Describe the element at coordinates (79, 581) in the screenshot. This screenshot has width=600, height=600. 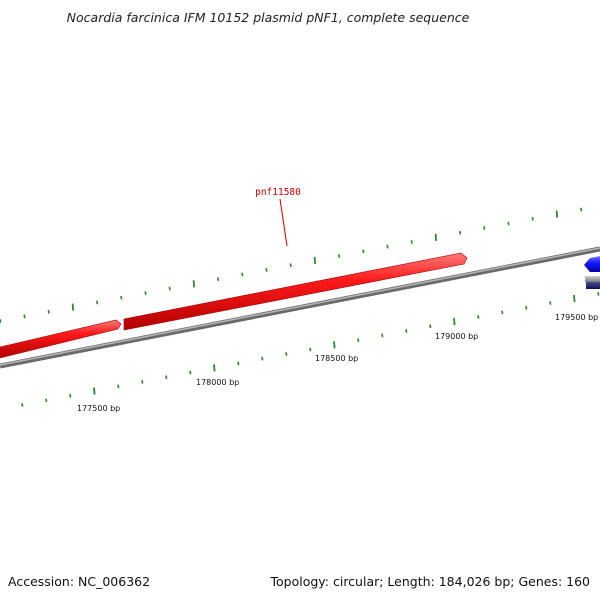
I see `accession-text: Accession: NC_006362` at that location.